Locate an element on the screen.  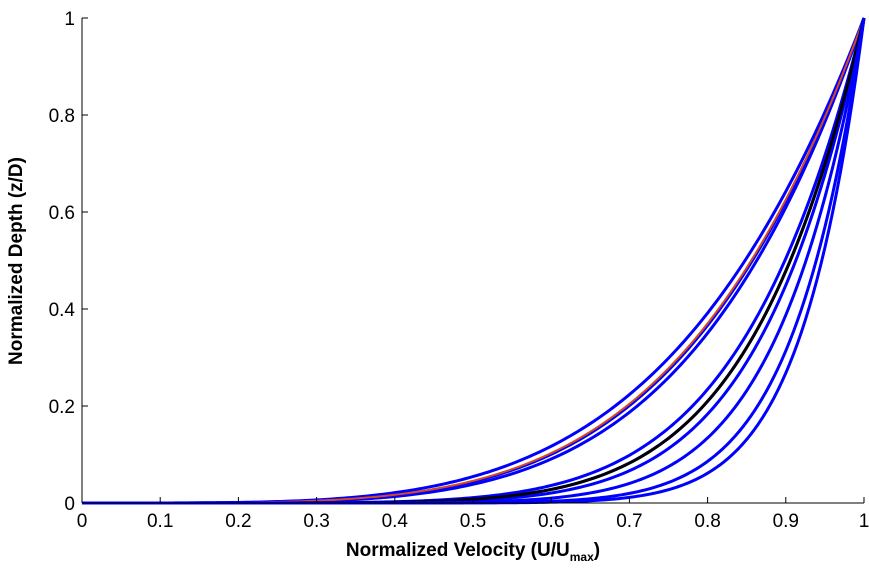
x-axis-title: Normalized Velocity (U/Umax) is located at coordinates (473, 552).